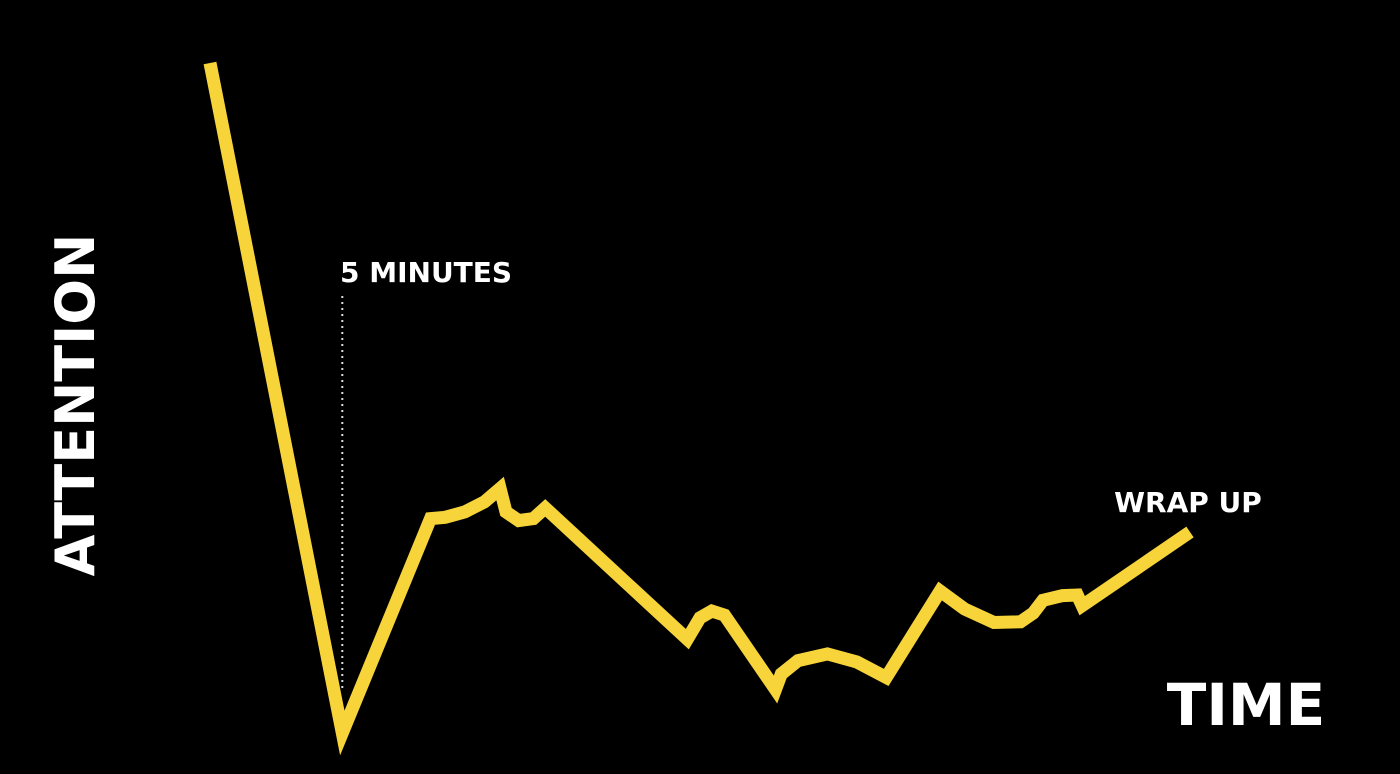 Image resolution: width=1400 pixels, height=774 pixels. Describe the element at coordinates (426, 272) in the screenshot. I see `annotation-five-minutes: 5 MINUTES` at that location.